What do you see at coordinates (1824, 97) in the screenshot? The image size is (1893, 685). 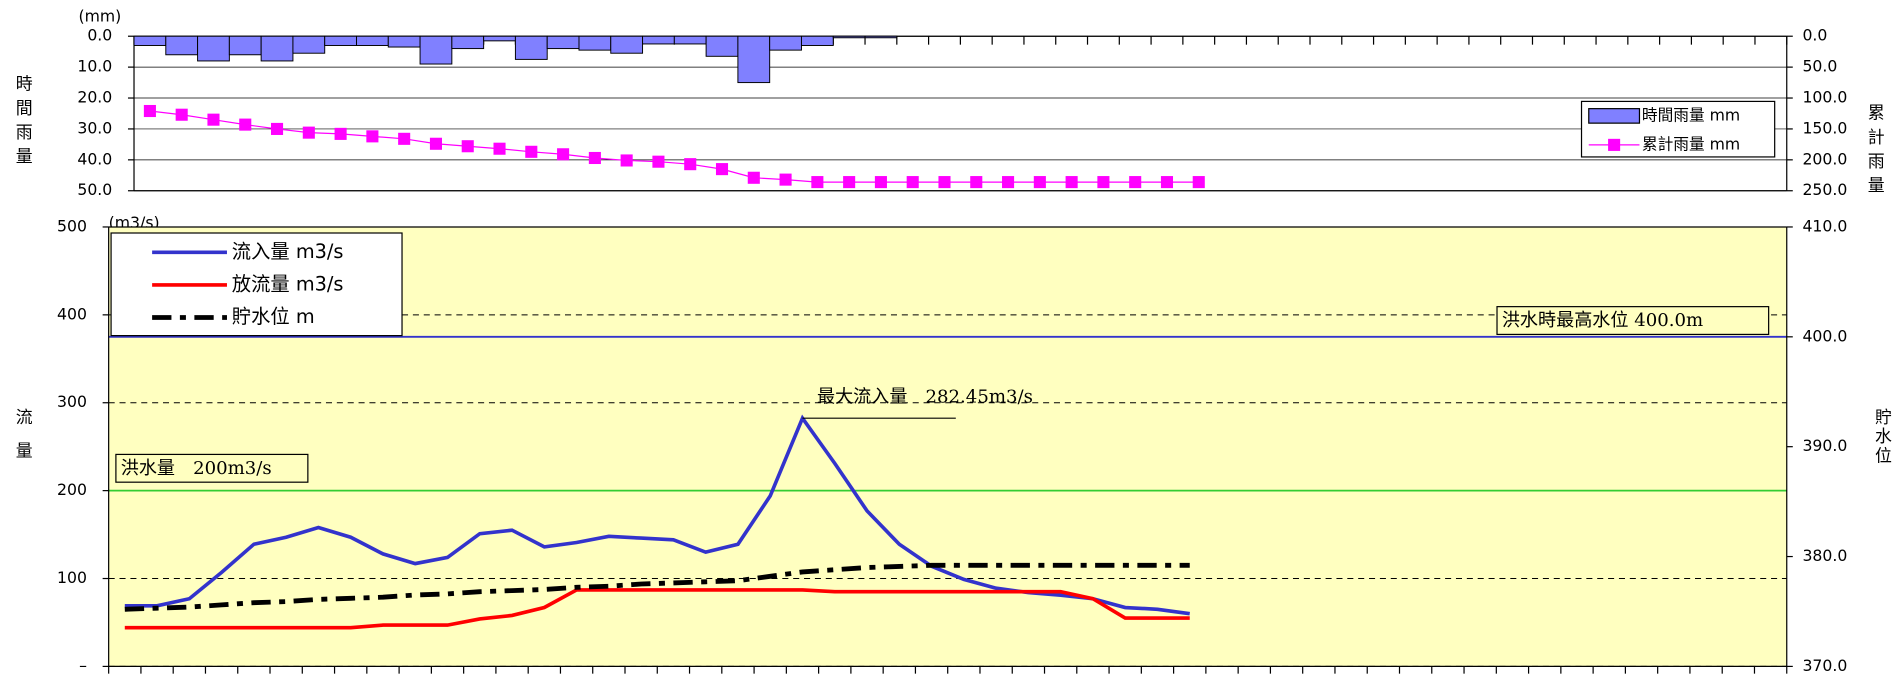 I see `y2-tick-label: 100.0` at bounding box center [1824, 97].